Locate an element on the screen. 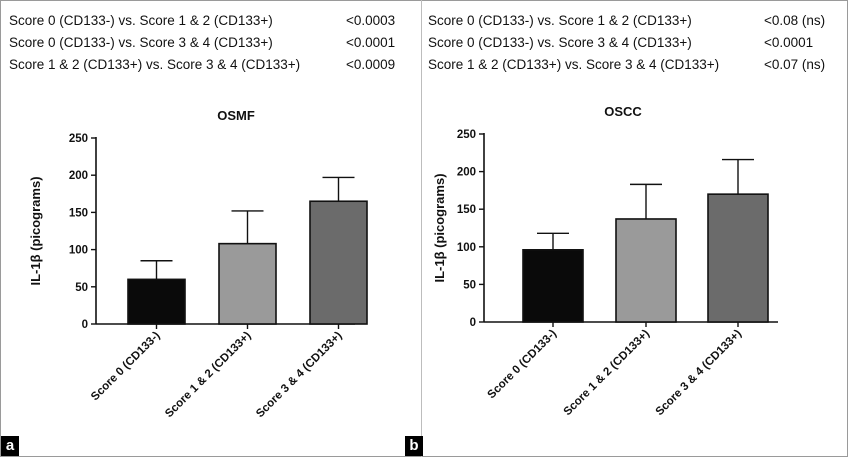 The width and height of the screenshot is (848, 457). p-value: <0.07 (ns) is located at coordinates (795, 64).